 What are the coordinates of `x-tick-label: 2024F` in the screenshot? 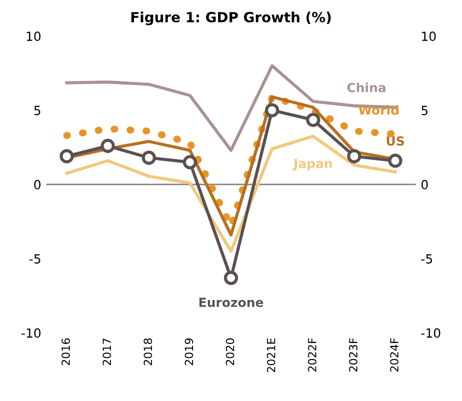 It's located at (394, 355).